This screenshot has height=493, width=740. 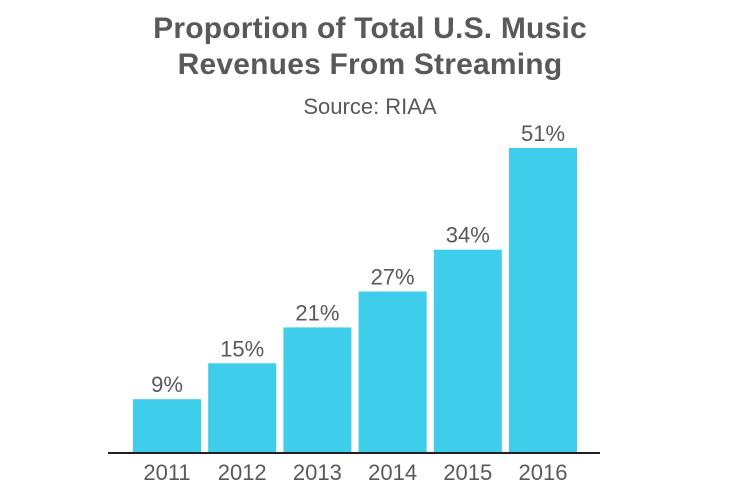 I want to click on x-tick-label-2016: 2016, so click(x=543, y=472).